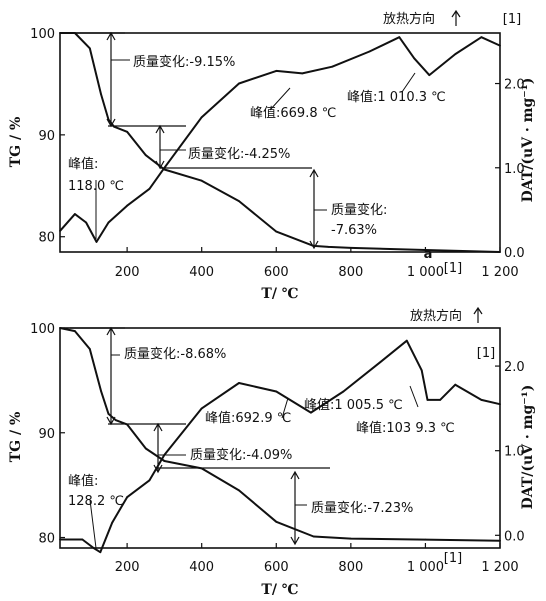 Image resolution: width=546 pixels, height=601 pixels. I want to click on annotation-label: 质量变化:, so click(359, 210).